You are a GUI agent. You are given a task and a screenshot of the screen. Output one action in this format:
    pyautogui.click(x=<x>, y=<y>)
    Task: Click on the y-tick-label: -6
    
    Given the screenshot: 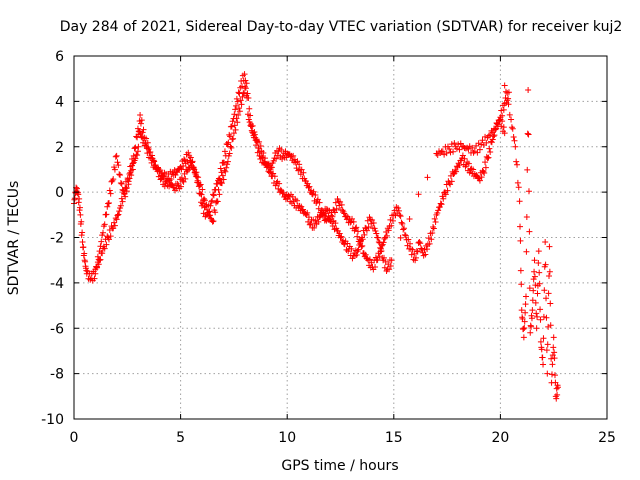 What is the action you would take?
    pyautogui.click(x=57, y=329)
    